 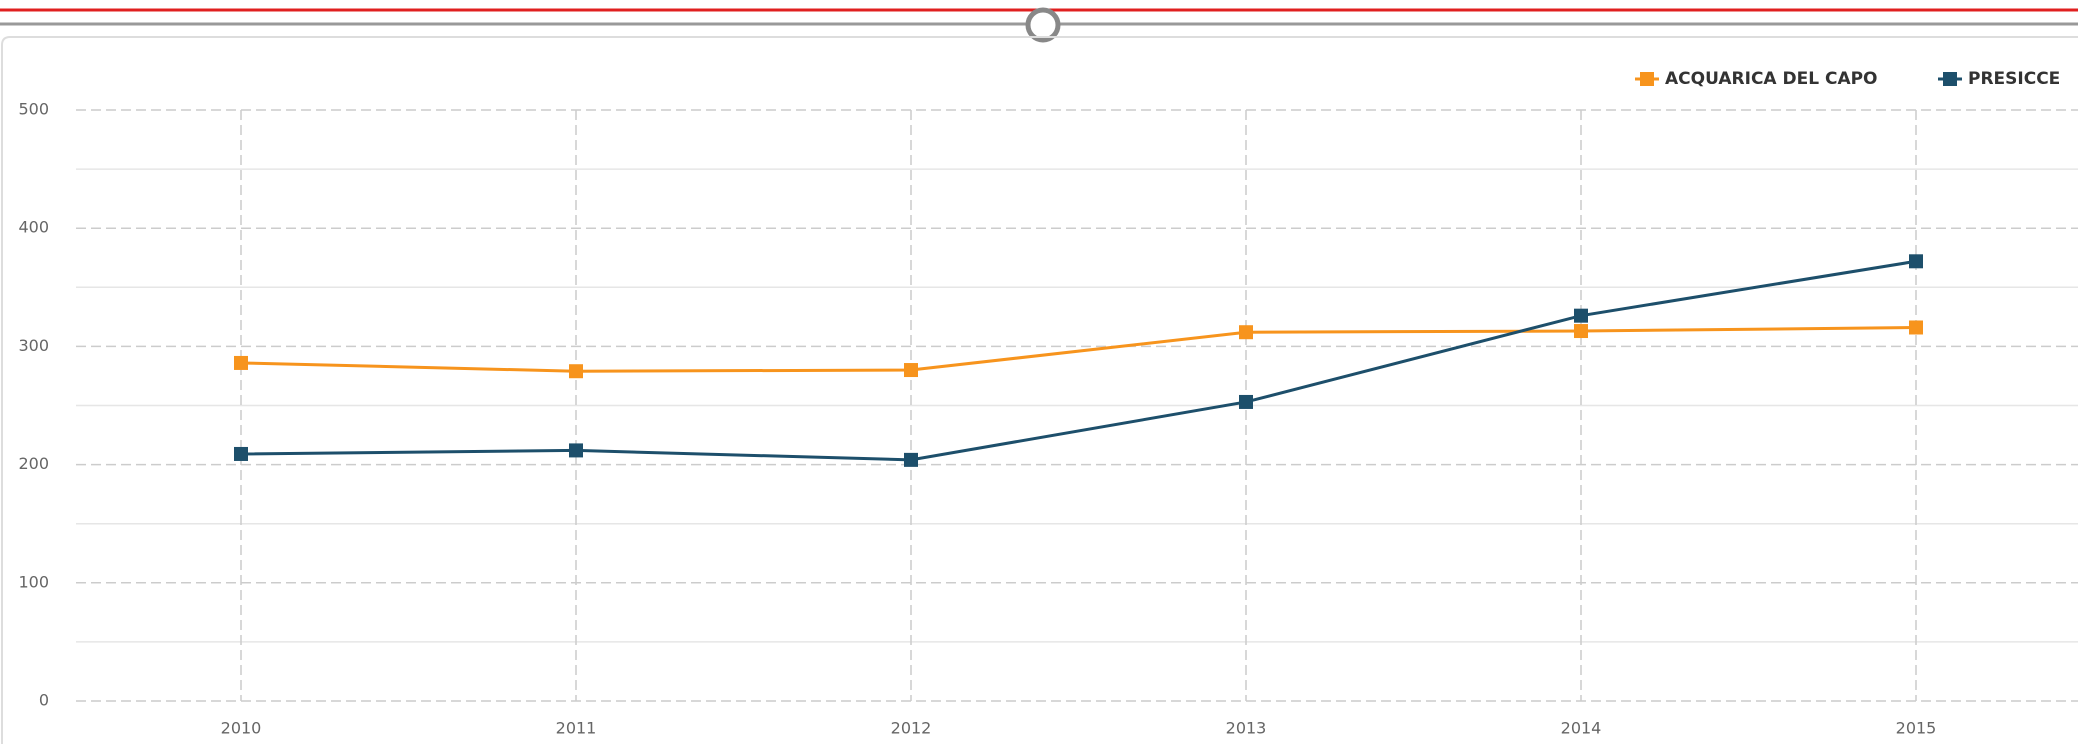 I want to click on y-tick-label: 100, so click(x=33, y=581).